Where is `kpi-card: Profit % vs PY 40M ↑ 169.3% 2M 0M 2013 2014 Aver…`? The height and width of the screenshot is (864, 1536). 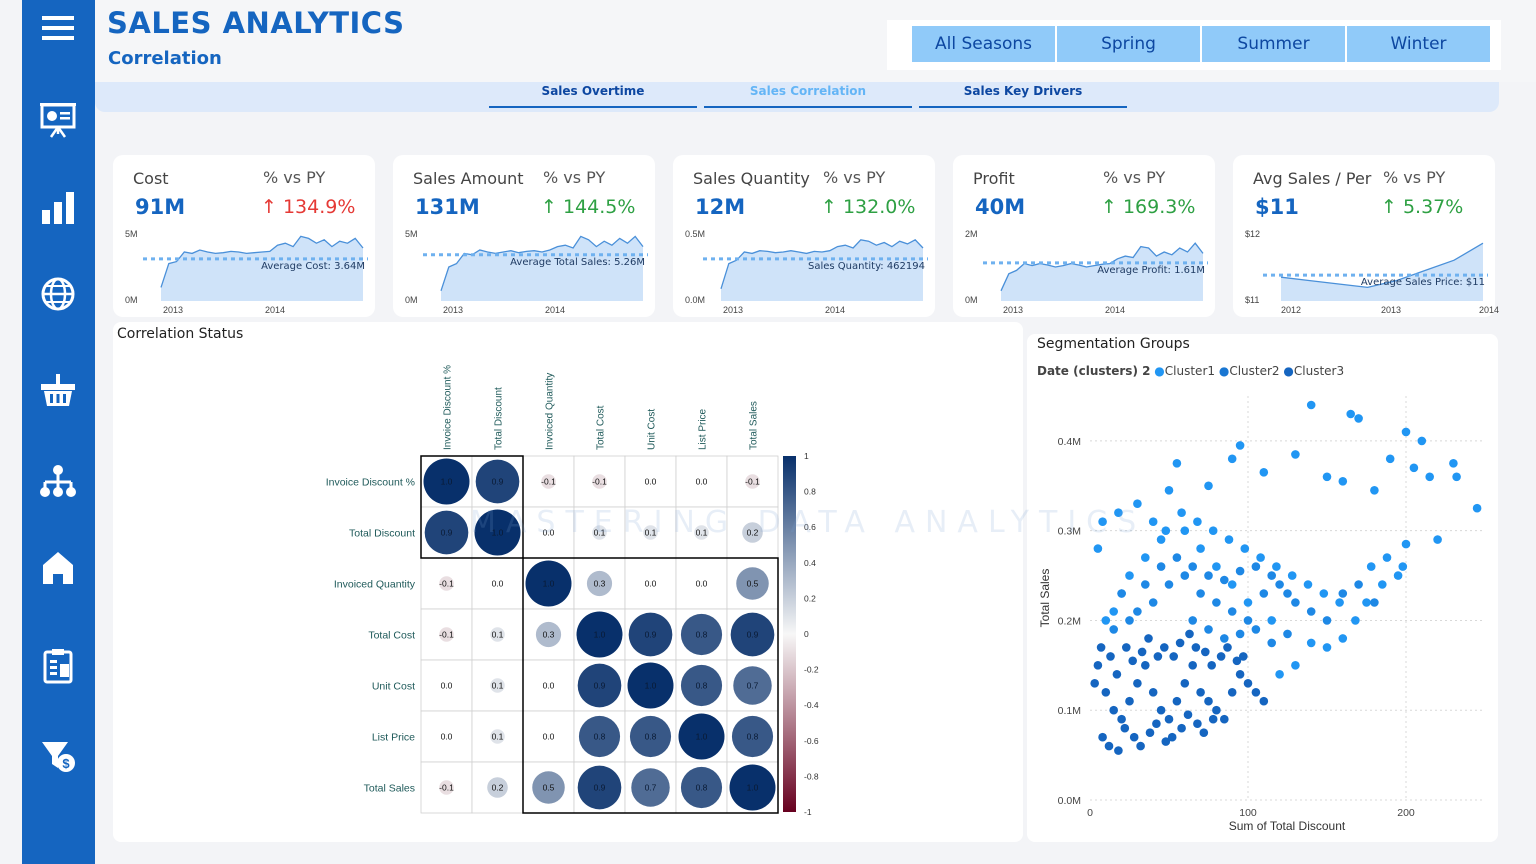 kpi-card: Profit % vs PY 40M ↑ 169.3% 2M 0M 2013 2014 Aver… is located at coordinates (1084, 236).